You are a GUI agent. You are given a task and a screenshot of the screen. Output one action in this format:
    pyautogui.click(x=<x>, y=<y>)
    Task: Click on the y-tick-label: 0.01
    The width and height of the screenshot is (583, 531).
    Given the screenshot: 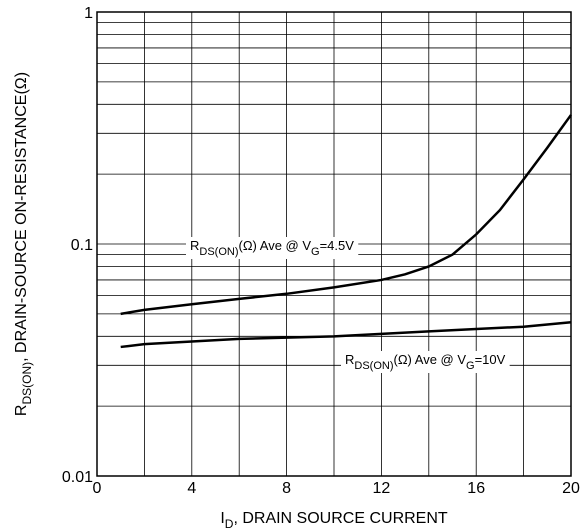 What is the action you would take?
    pyautogui.click(x=77, y=477)
    